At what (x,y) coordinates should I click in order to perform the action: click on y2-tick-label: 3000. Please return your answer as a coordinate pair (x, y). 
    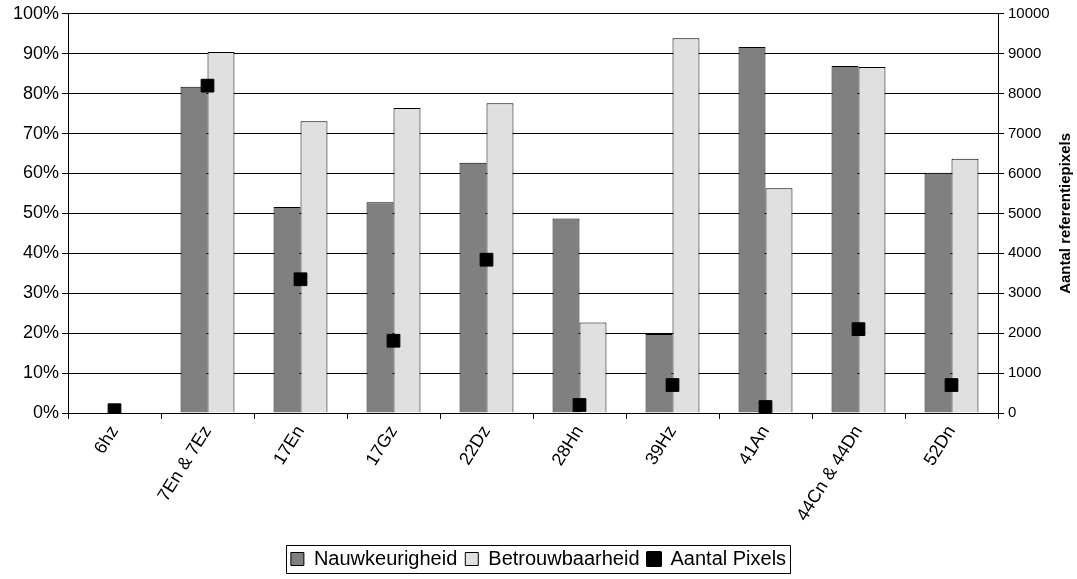
    Looking at the image, I should click on (1025, 292).